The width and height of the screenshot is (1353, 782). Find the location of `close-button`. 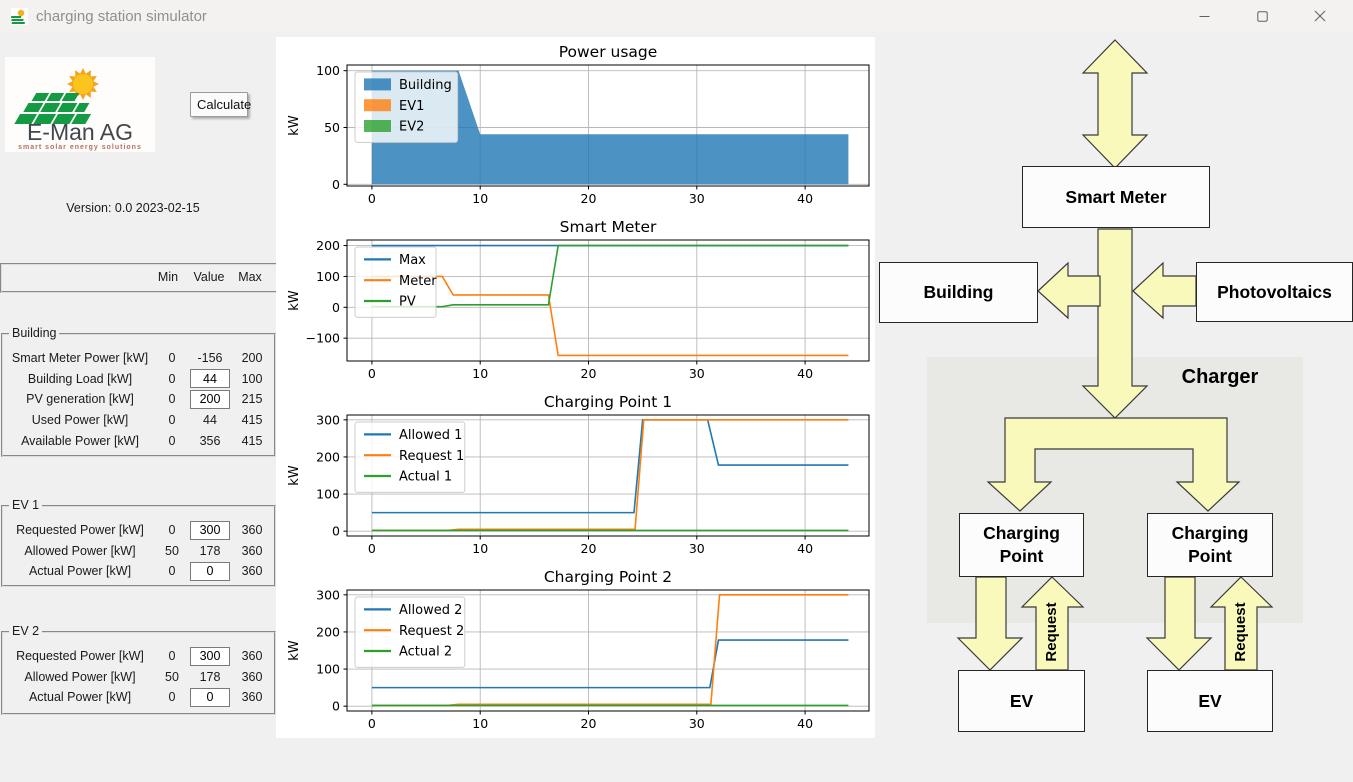

close-button is located at coordinates (1320, 16).